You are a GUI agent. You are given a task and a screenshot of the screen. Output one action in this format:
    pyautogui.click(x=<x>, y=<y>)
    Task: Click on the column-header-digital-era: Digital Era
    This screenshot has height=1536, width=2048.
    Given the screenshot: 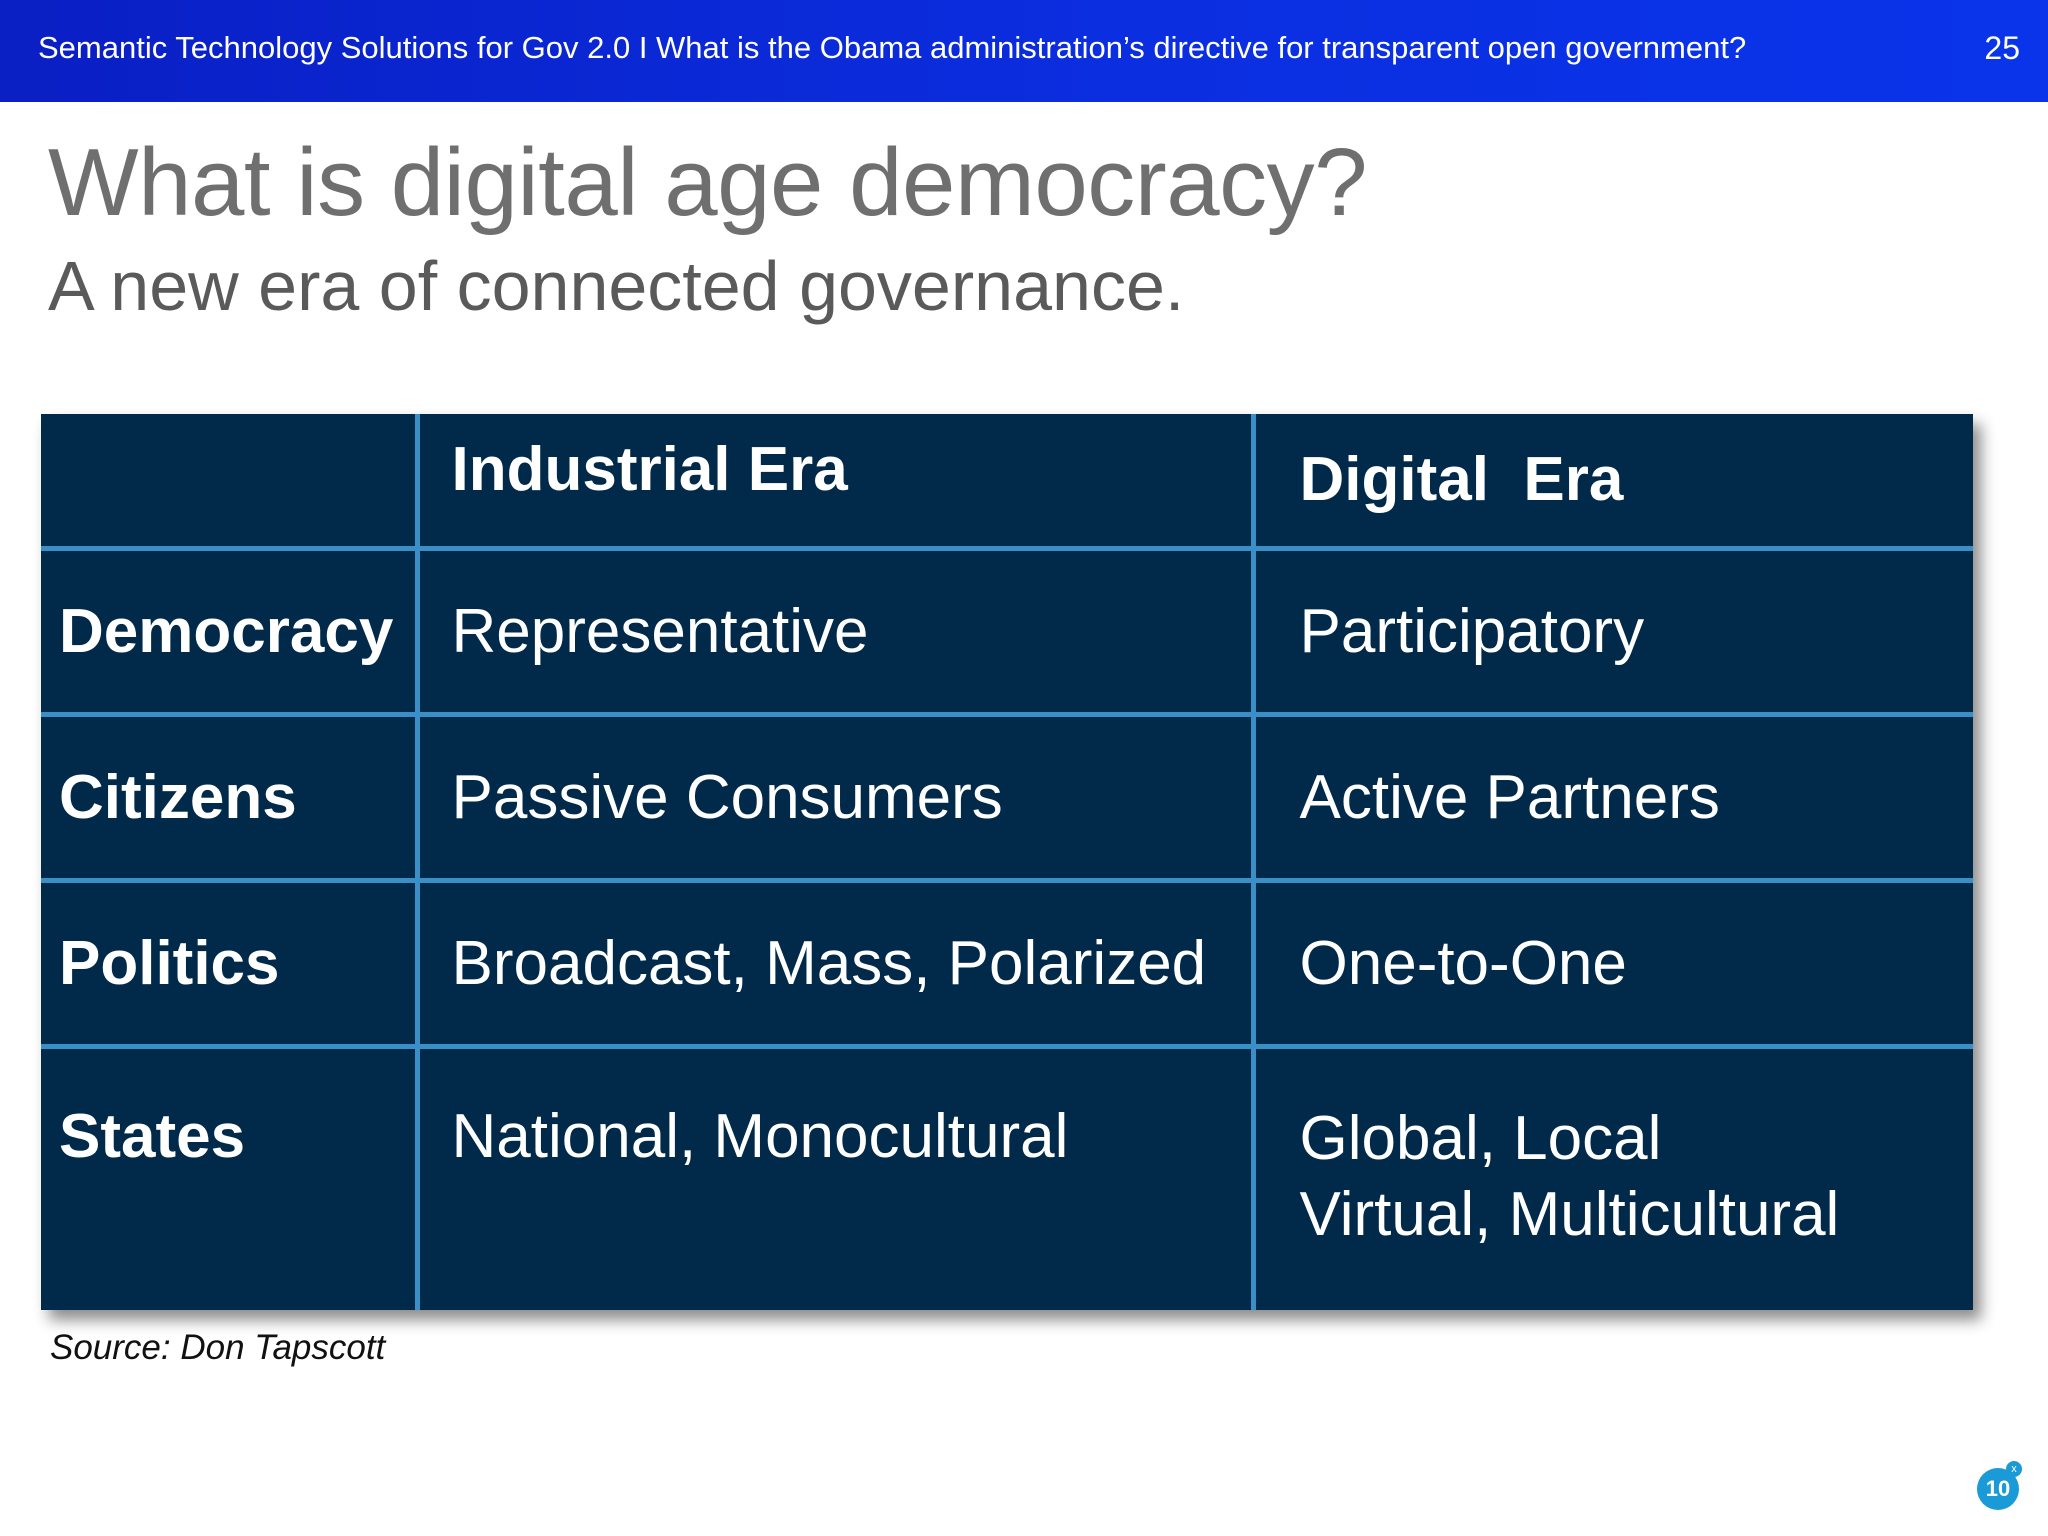 What is the action you would take?
    pyautogui.click(x=1611, y=482)
    